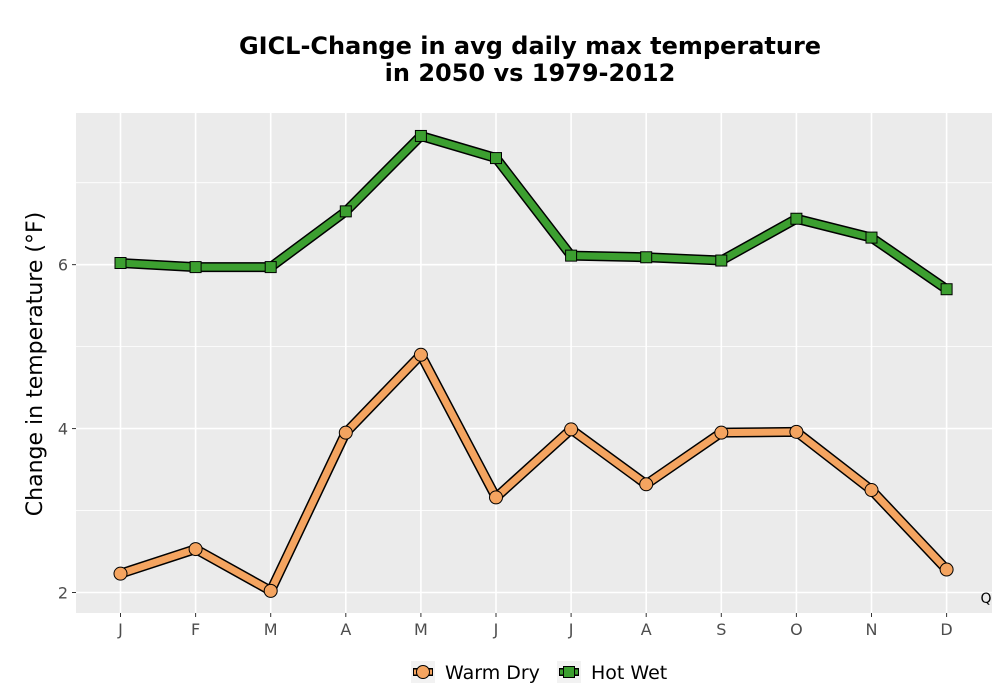  I want to click on corner-label: Q, so click(985, 599).